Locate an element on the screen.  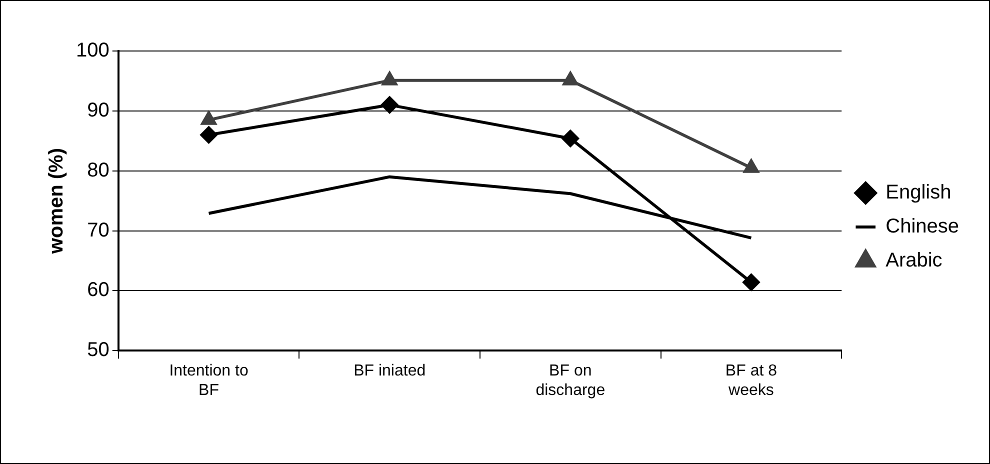
legend-label: Arabic is located at coordinates (914, 261).